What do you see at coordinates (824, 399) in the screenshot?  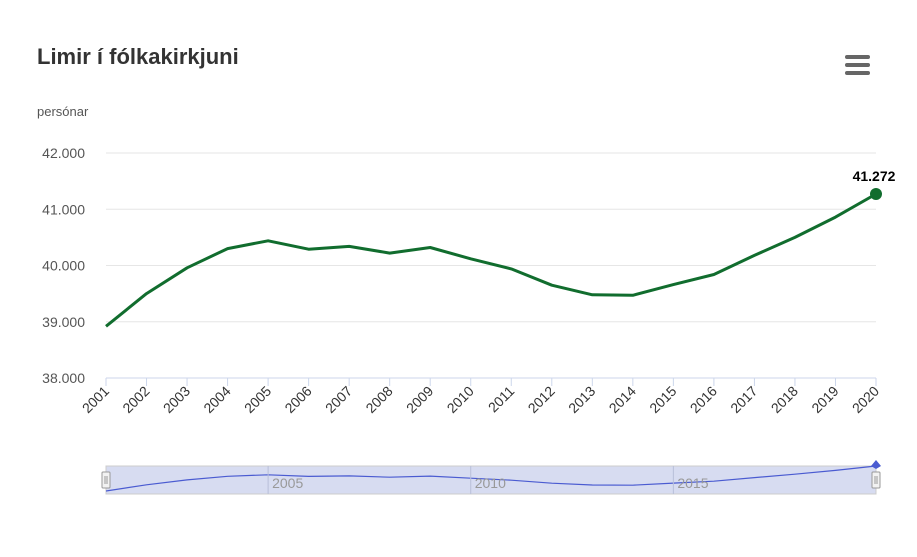 I see `x-tick-label: 2019` at bounding box center [824, 399].